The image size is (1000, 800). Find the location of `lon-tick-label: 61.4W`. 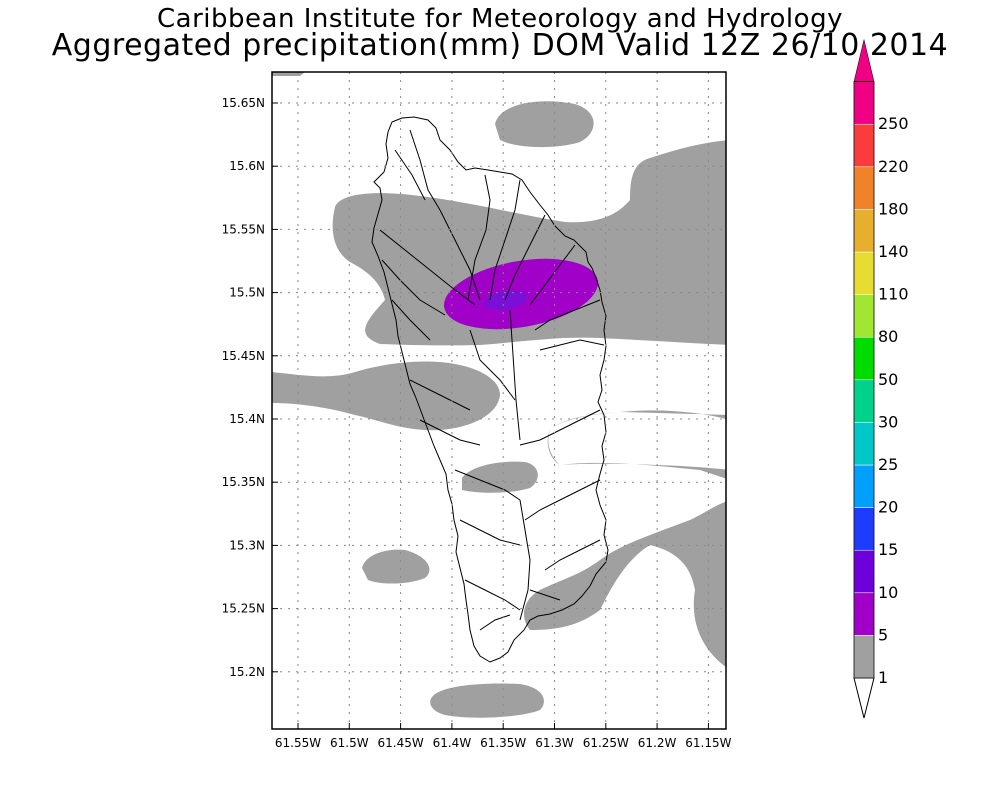

lon-tick-label: 61.4W is located at coordinates (452, 743).